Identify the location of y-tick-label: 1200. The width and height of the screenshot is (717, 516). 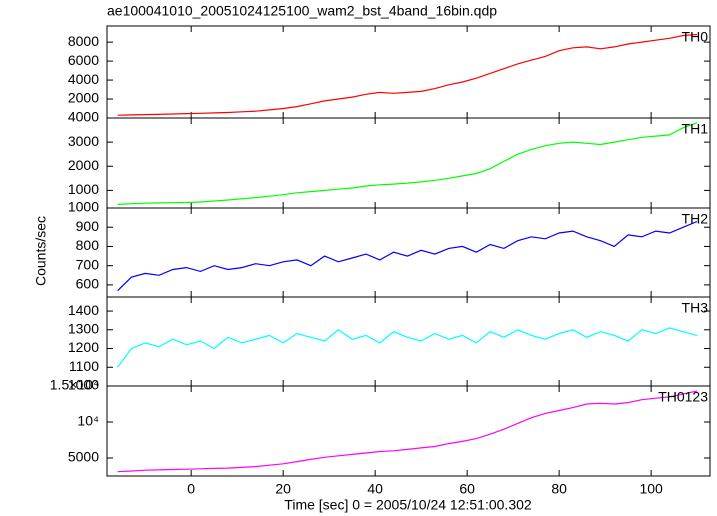
(83, 347).